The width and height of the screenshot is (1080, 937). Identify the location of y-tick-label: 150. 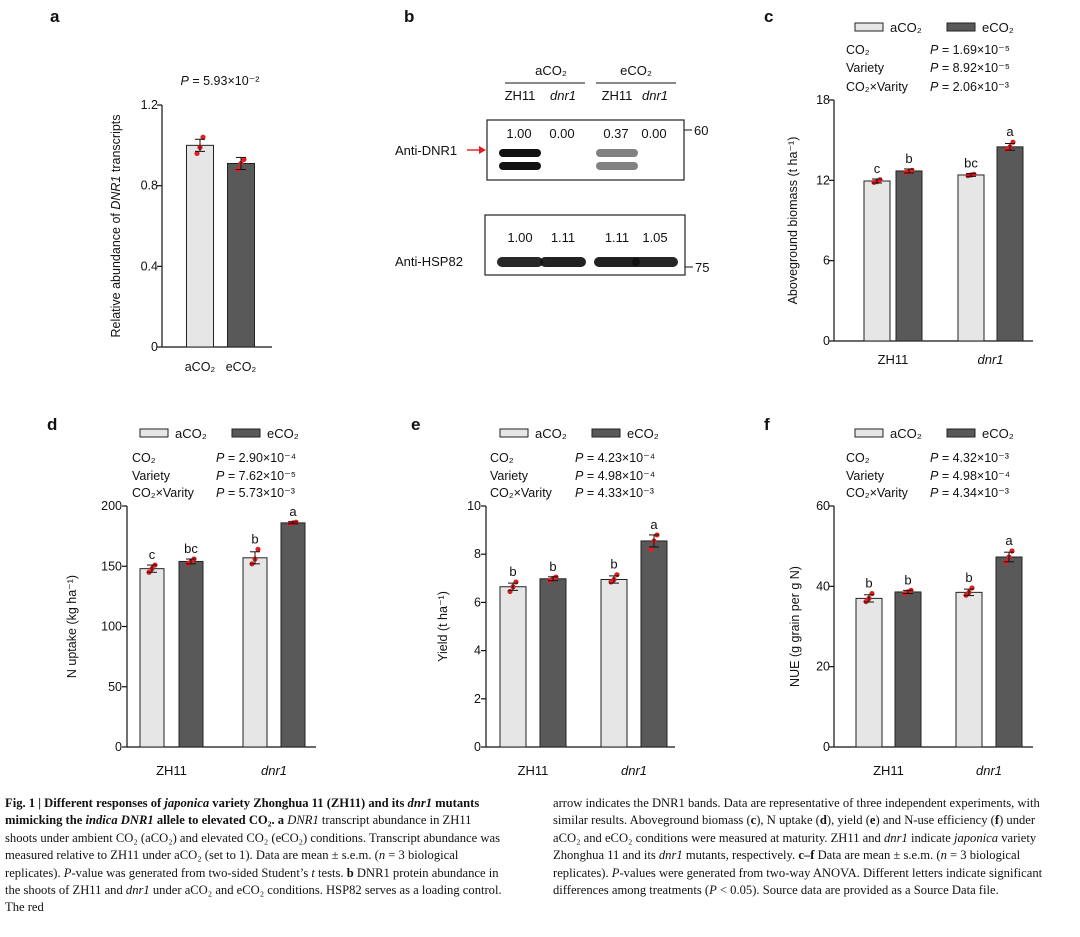
(111, 566).